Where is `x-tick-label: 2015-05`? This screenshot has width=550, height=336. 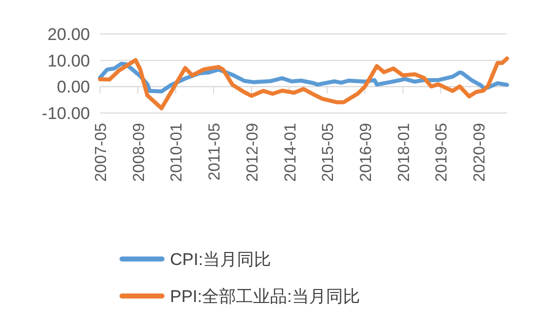 x-tick-label: 2015-05 is located at coordinates (329, 152).